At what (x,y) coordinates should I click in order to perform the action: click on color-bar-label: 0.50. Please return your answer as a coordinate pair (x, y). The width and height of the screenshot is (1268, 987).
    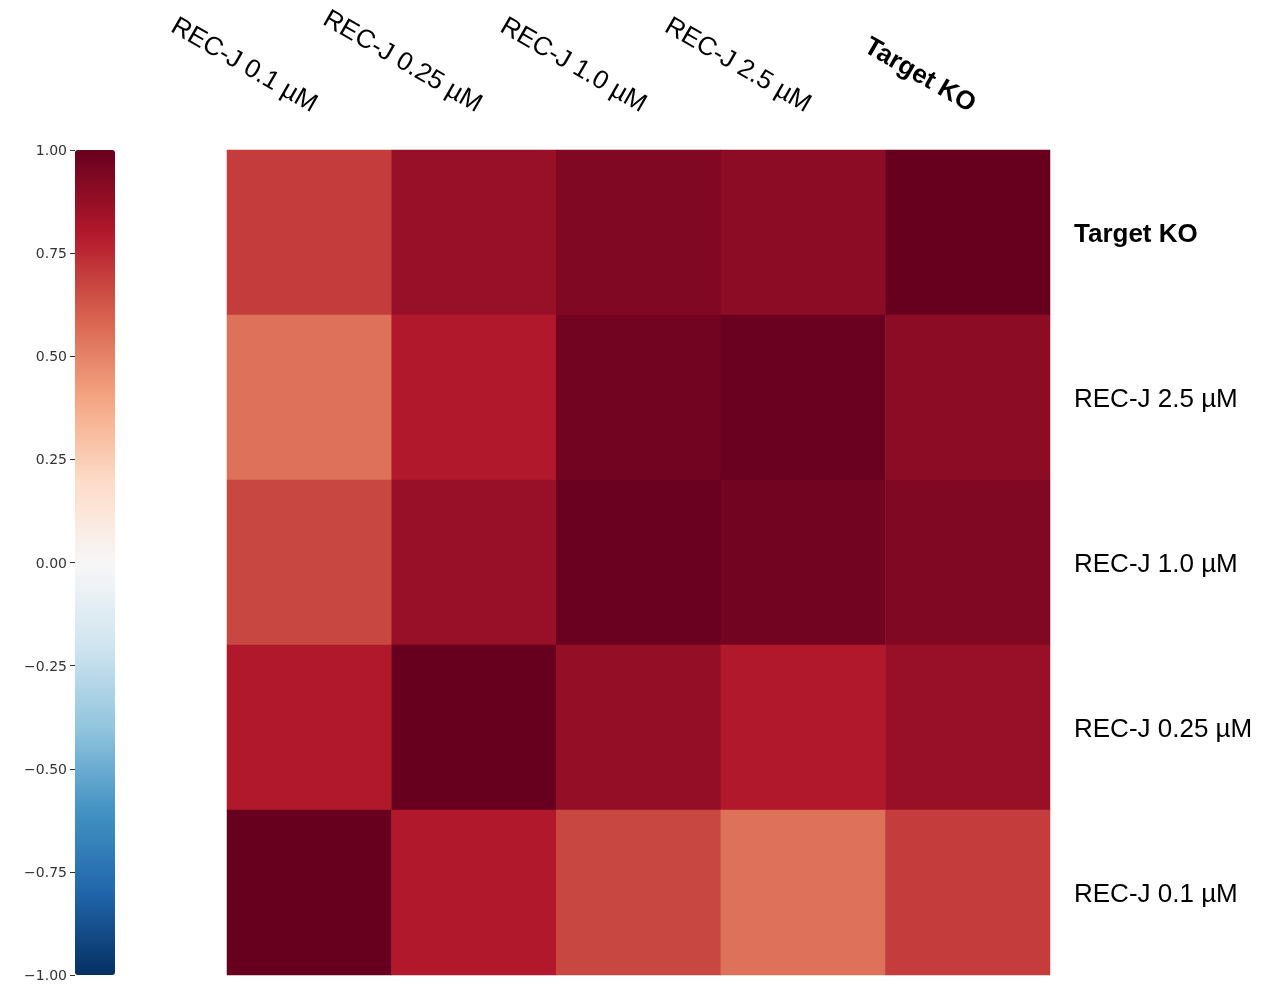
    Looking at the image, I should click on (51, 356).